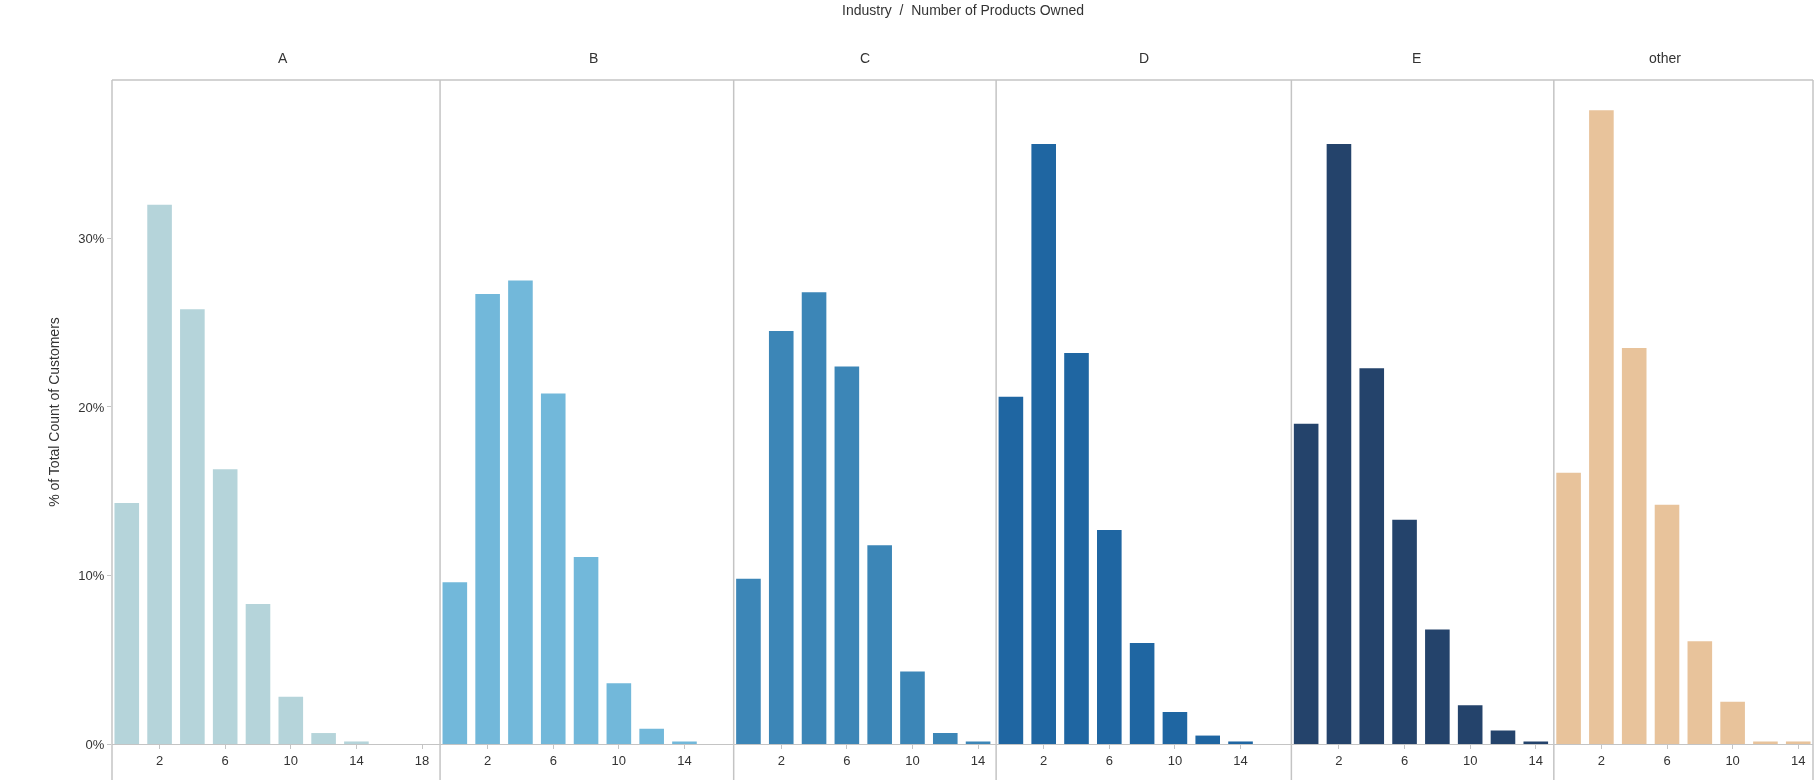  Describe the element at coordinates (594, 58) in the screenshot. I see `chart-title: B` at that location.